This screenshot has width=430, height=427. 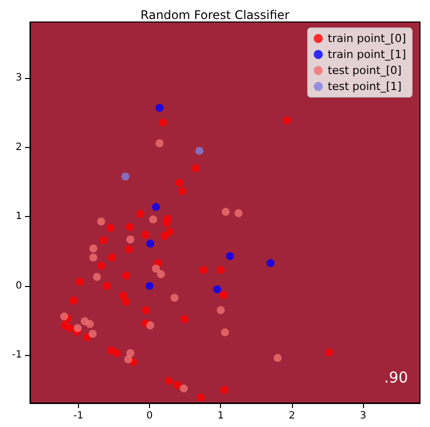 I want to click on y-tick-label: 0, so click(x=19, y=286).